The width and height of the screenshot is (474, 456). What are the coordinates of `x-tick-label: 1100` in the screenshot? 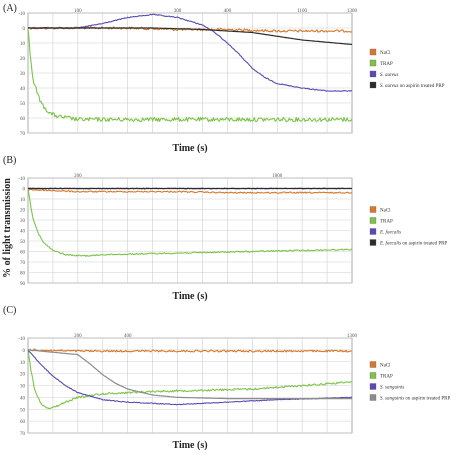 It's located at (302, 11).